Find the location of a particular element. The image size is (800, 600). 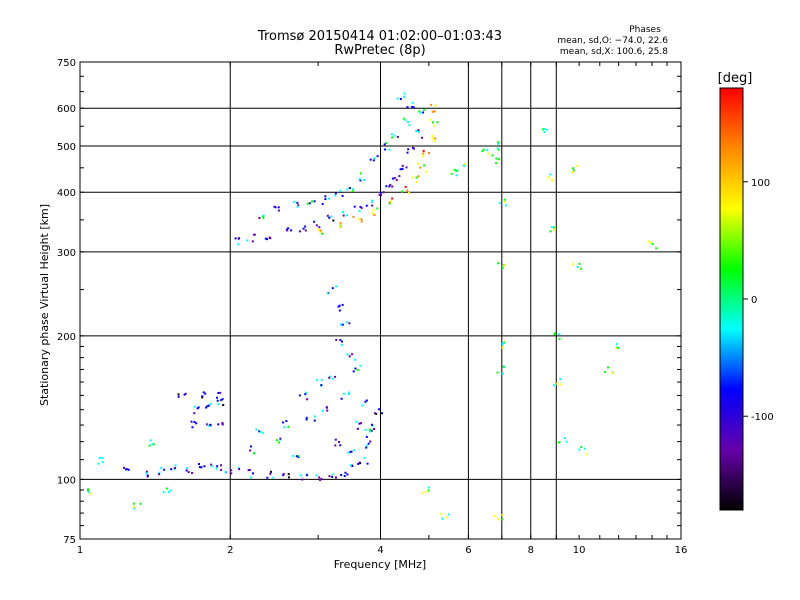

x-tick-label: 10 is located at coordinates (579, 550).